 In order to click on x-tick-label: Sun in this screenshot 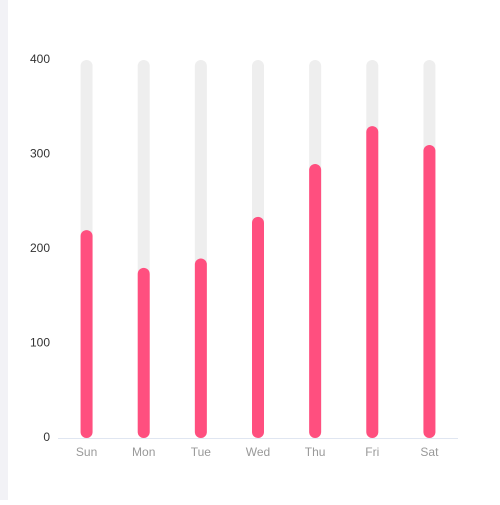, I will do `click(86, 452)`.